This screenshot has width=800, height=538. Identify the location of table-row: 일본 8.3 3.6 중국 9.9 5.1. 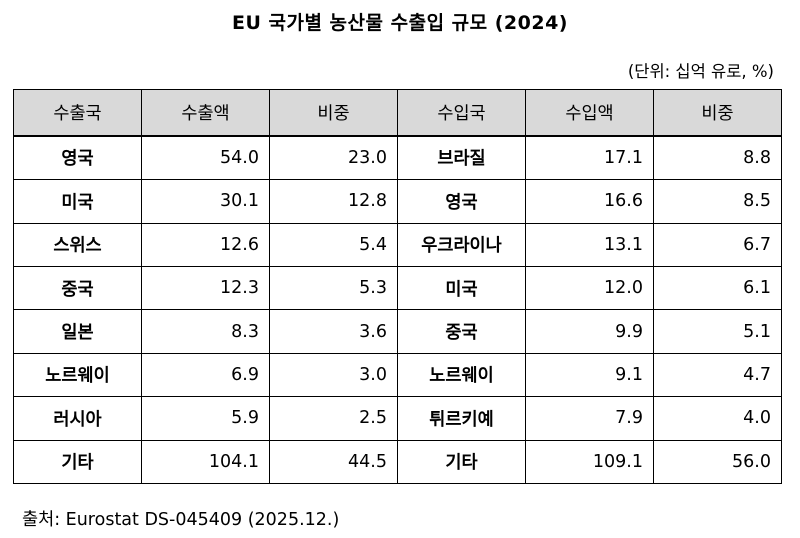
(397, 331).